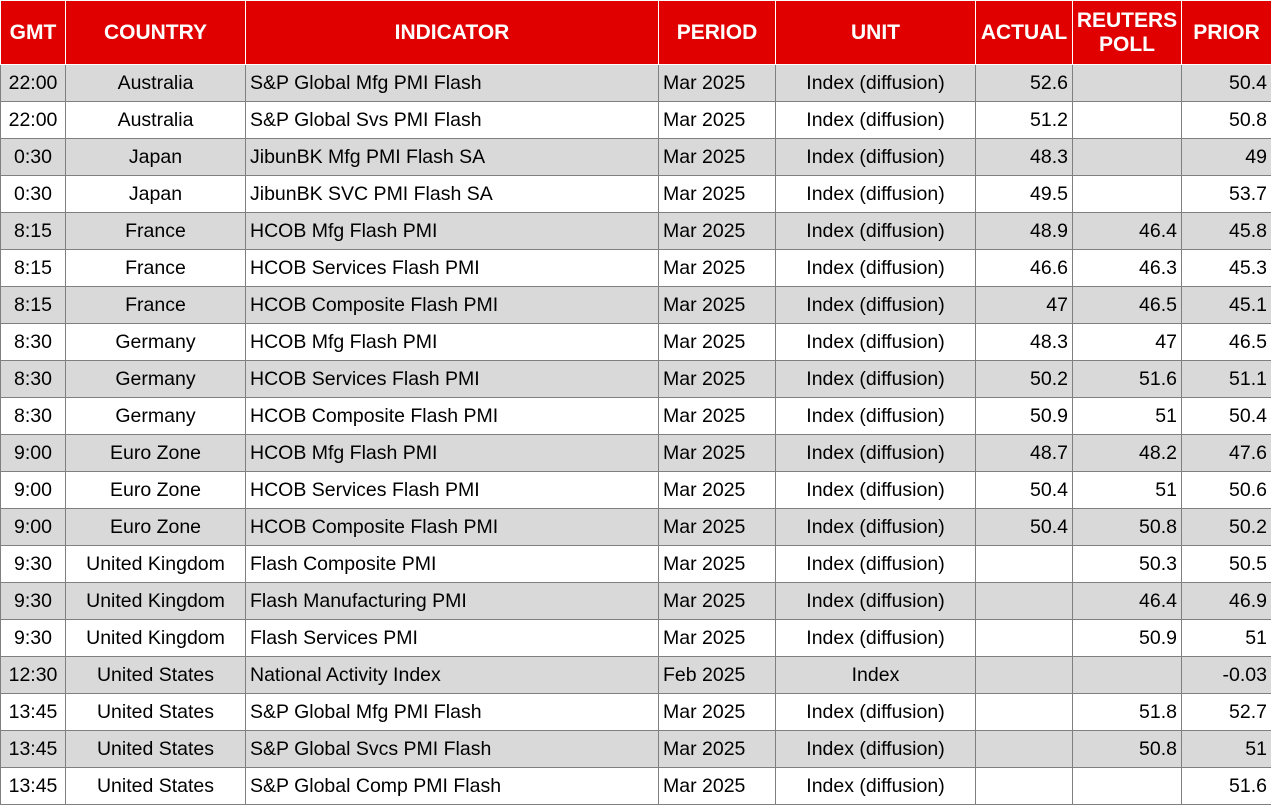 This screenshot has width=1271, height=805. What do you see at coordinates (1226, 712) in the screenshot?
I see `table-cell: 52.7` at bounding box center [1226, 712].